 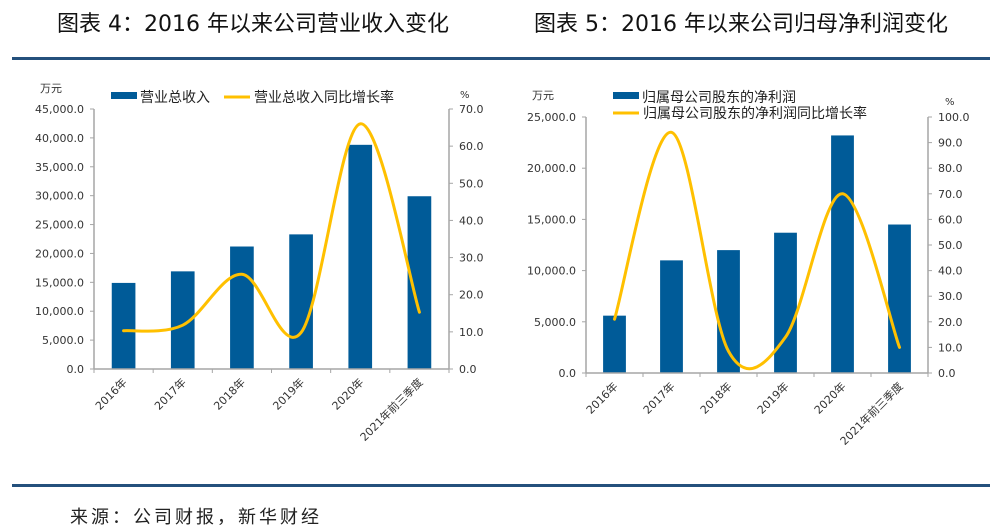 What do you see at coordinates (196, 517) in the screenshot?
I see `source-note: 来源：公司财报，新华财经` at bounding box center [196, 517].